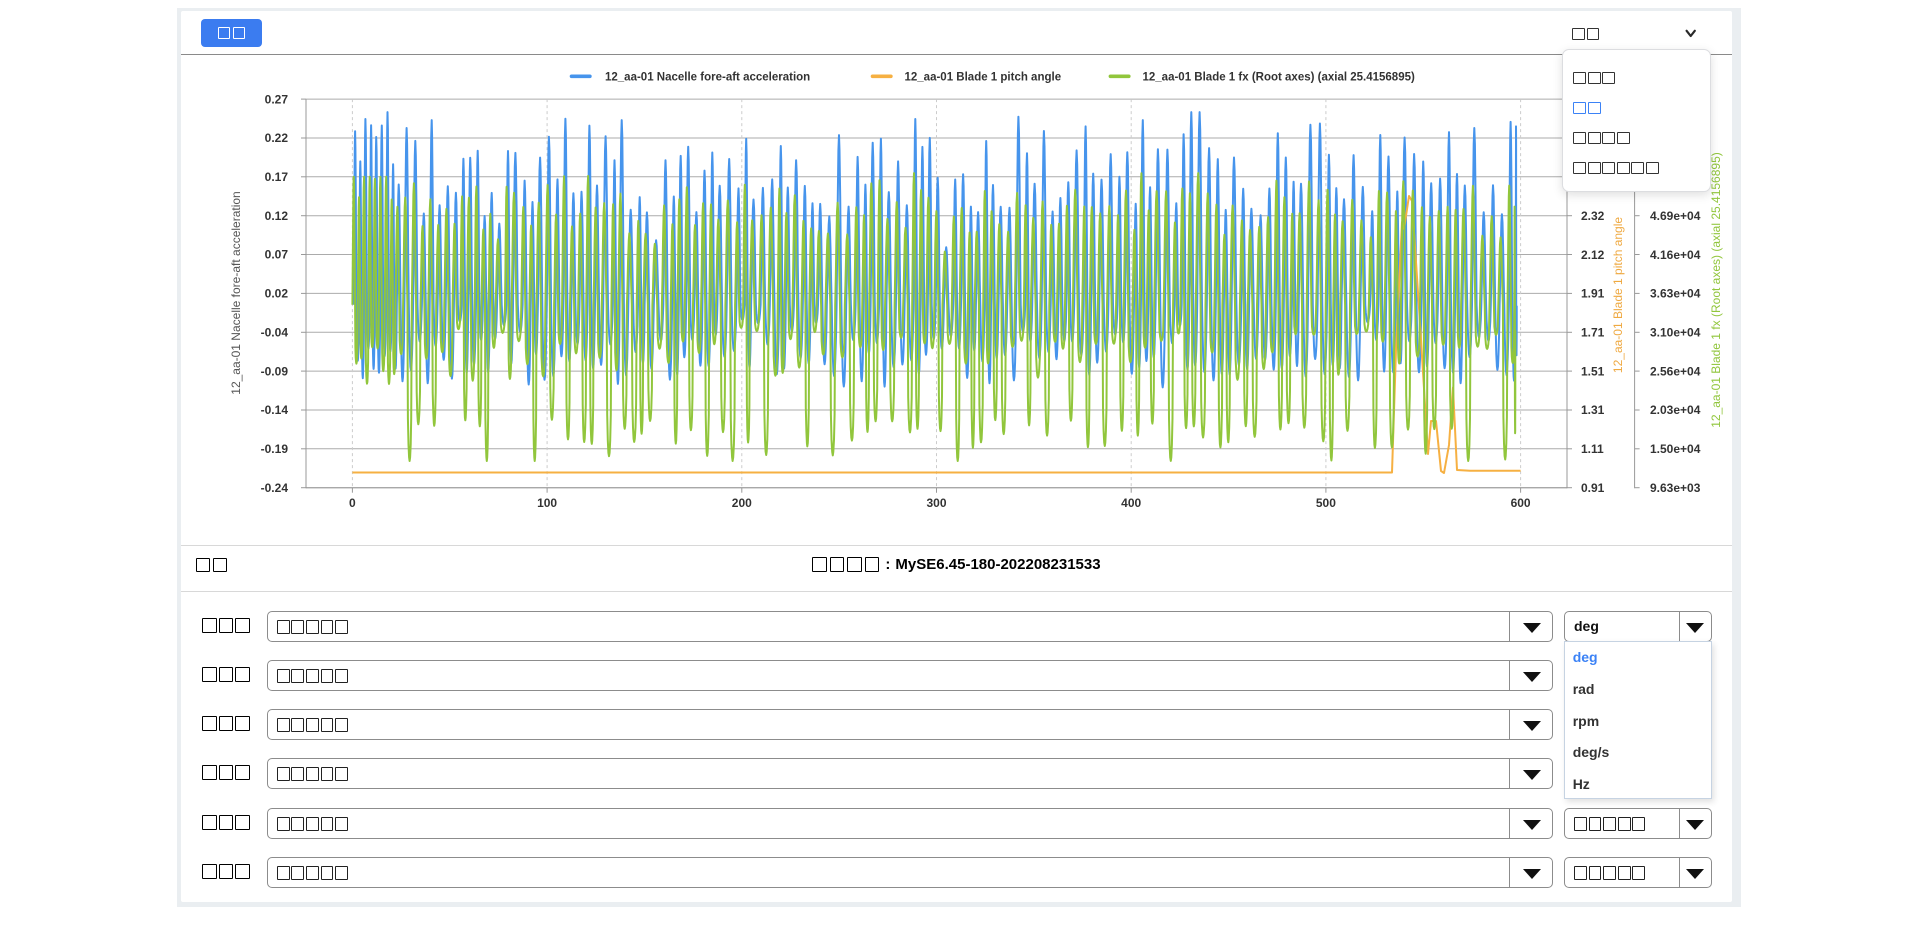 This screenshot has height=944, width=1917. I want to click on svg-text: 0.02, so click(277, 294).